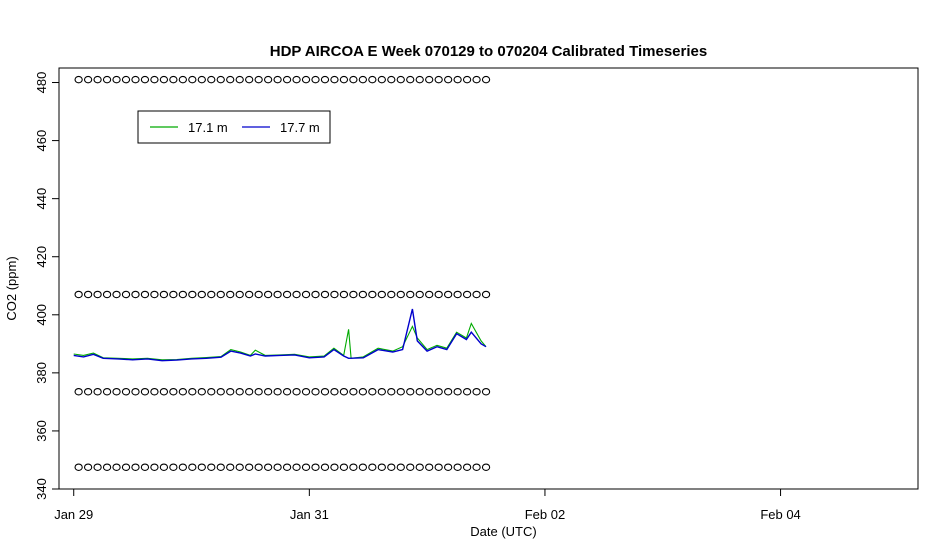 This screenshot has width=936, height=540. I want to click on x-tick-label: Jan 29, so click(73, 514).